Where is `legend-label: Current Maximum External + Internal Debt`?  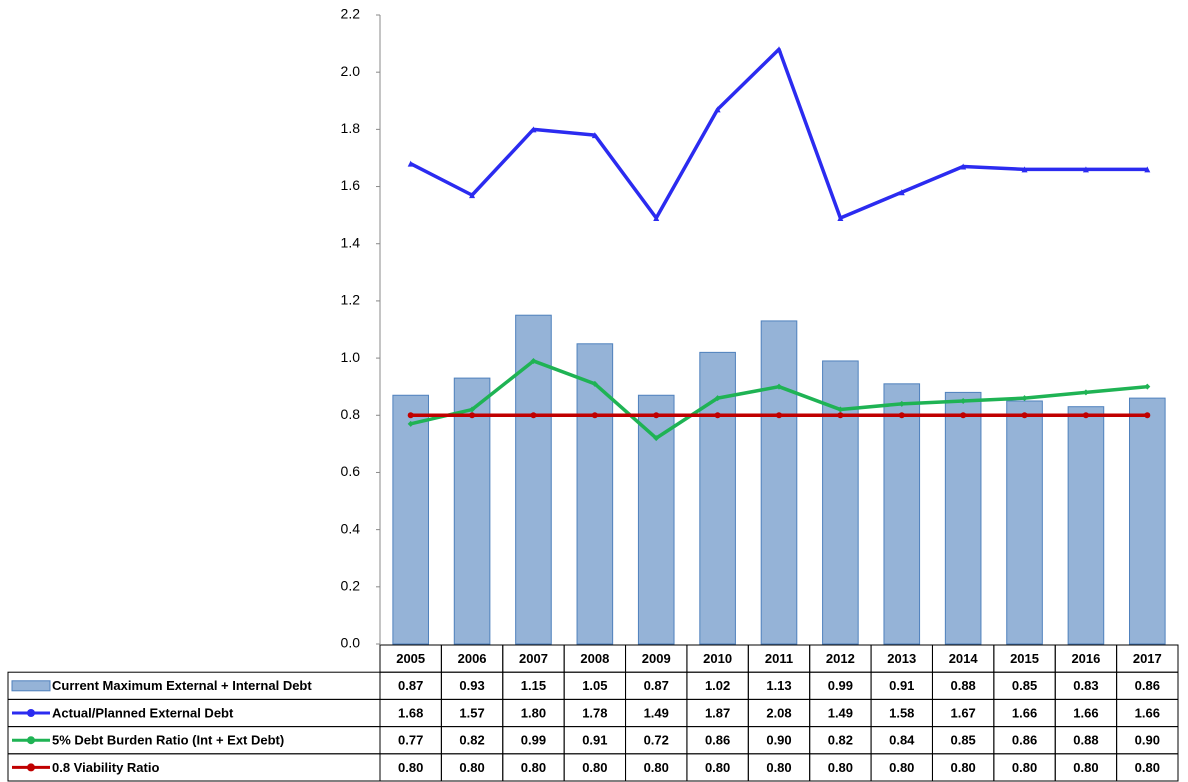
legend-label: Current Maximum External + Internal Debt is located at coordinates (182, 685).